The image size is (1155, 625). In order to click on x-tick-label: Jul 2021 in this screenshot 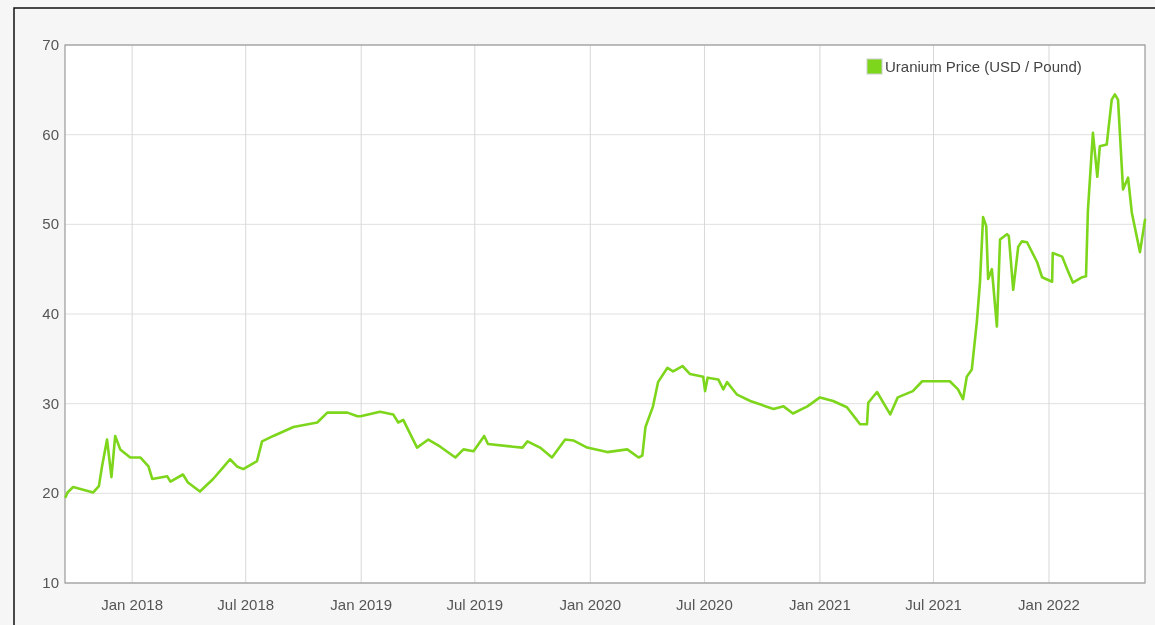, I will do `click(933, 604)`.